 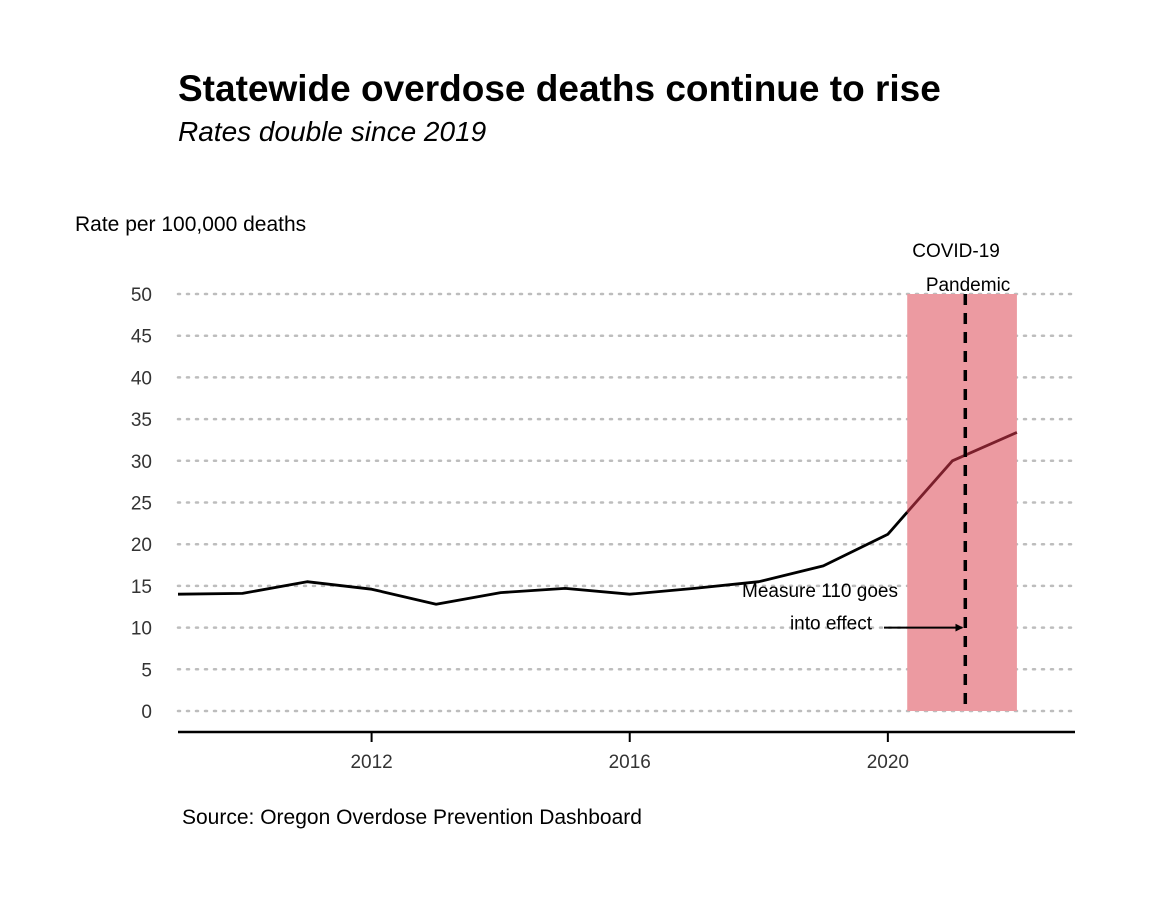 What do you see at coordinates (371, 762) in the screenshot?
I see `x-tick-label-2012: 2012` at bounding box center [371, 762].